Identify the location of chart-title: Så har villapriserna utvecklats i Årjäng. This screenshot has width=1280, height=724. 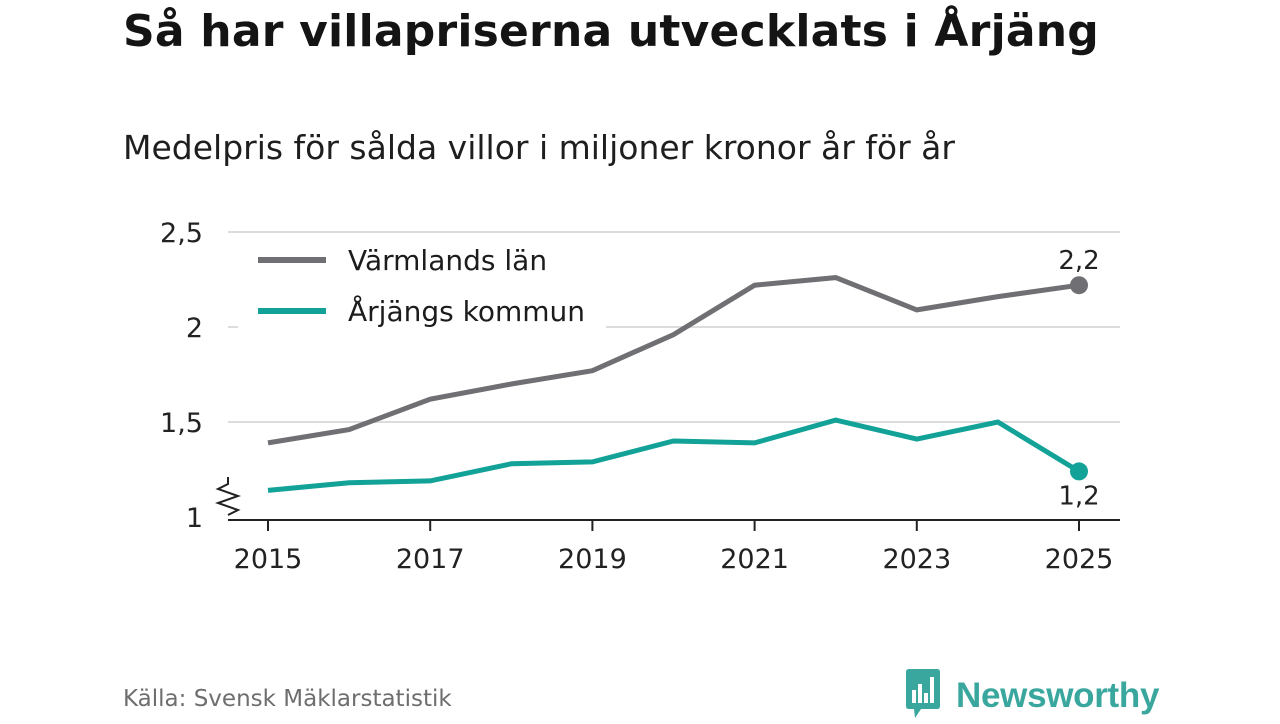
(611, 31).